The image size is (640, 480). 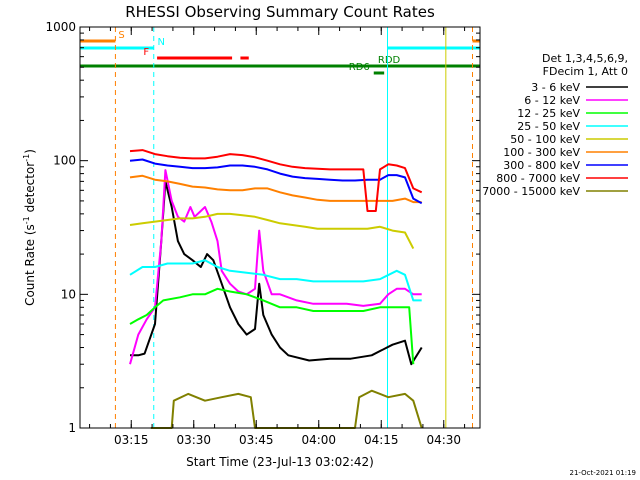 What do you see at coordinates (443, 440) in the screenshot?
I see `x-tick-label: 04:30` at bounding box center [443, 440].